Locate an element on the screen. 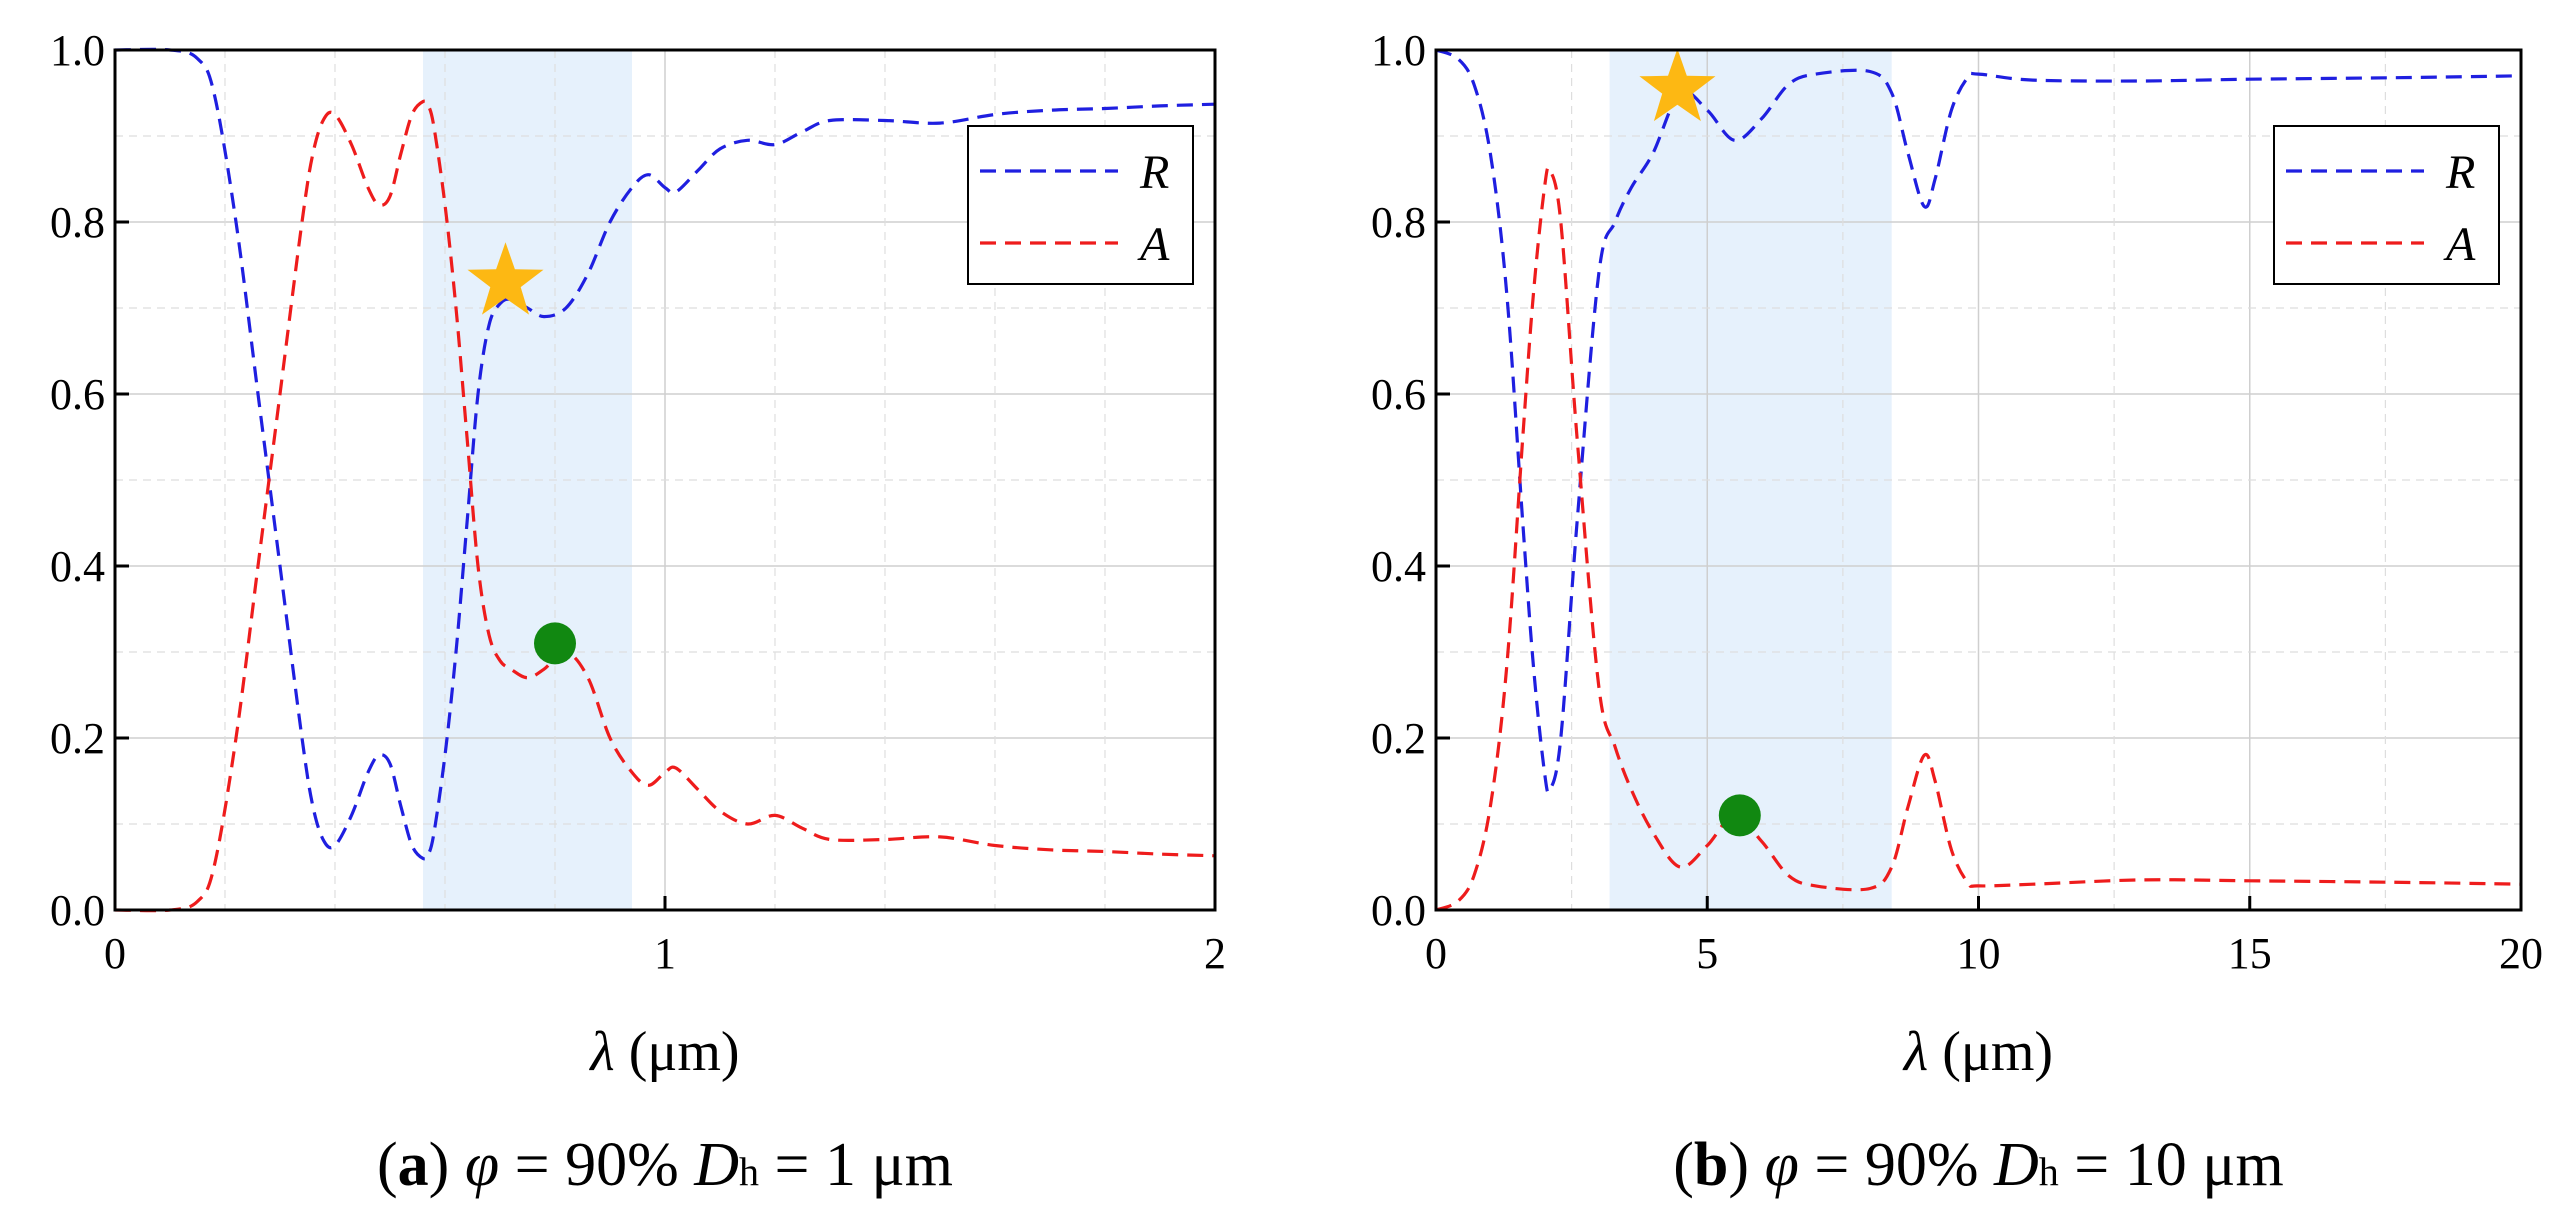 The width and height of the screenshot is (2564, 1221). markers-b is located at coordinates (1700, 442).